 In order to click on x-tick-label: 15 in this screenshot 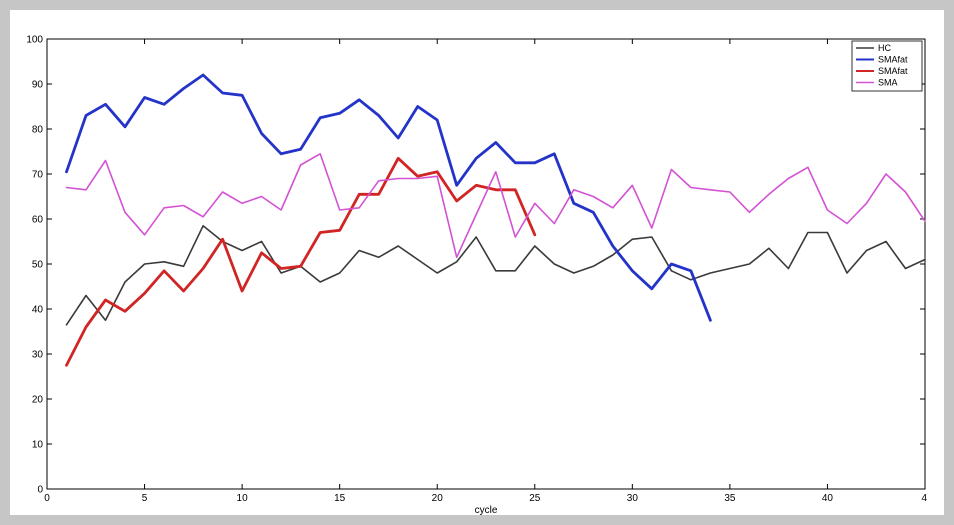, I will do `click(340, 498)`.